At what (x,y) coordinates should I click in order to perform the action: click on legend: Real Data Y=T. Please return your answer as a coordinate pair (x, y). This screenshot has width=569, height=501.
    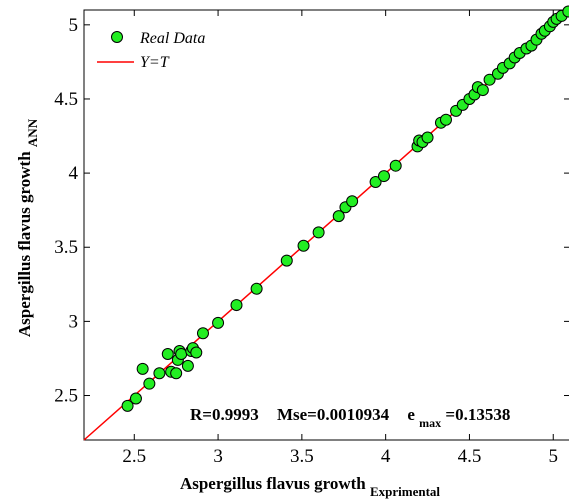
    Looking at the image, I should click on (151, 50).